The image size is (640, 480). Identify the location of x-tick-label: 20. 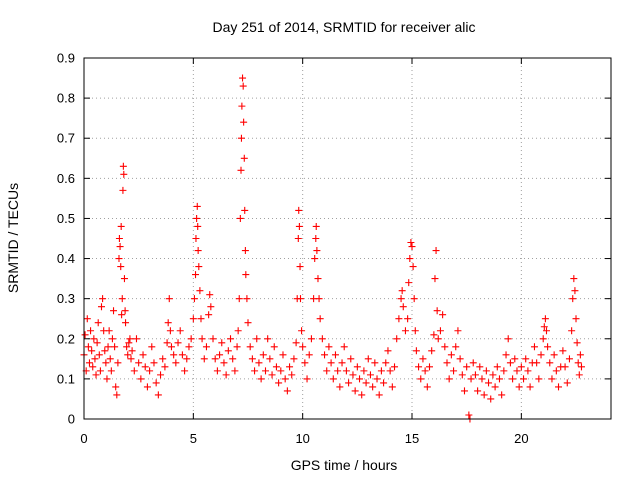
(521, 438).